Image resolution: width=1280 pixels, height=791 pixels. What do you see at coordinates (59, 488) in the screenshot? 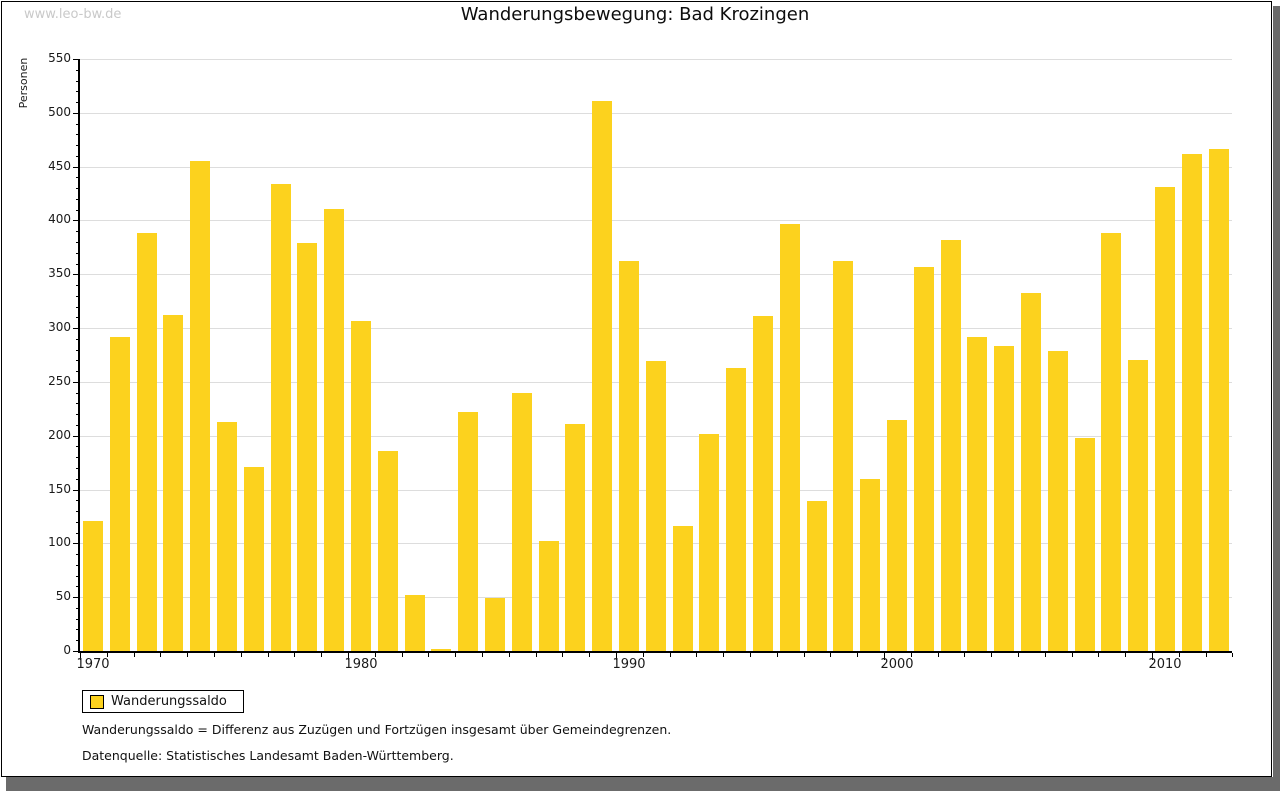
I see `y-tick-label-150: 150` at bounding box center [59, 488].